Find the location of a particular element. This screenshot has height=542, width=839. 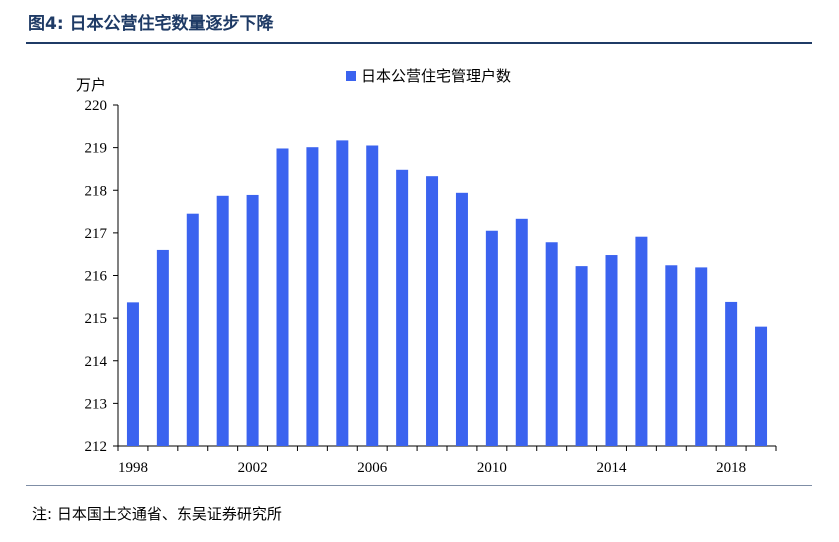

bar-2016 is located at coordinates (671, 355).